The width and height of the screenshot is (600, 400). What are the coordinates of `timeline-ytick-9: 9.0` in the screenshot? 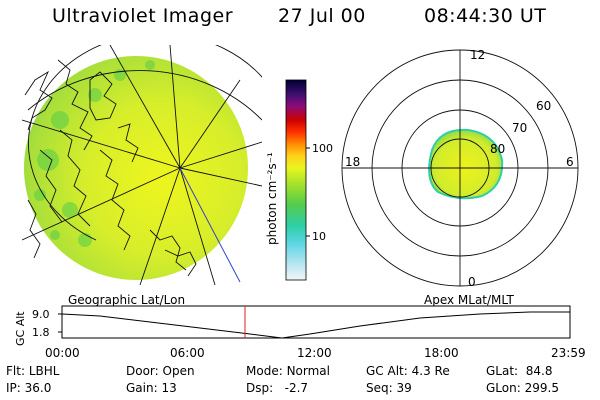 It's located at (41, 314).